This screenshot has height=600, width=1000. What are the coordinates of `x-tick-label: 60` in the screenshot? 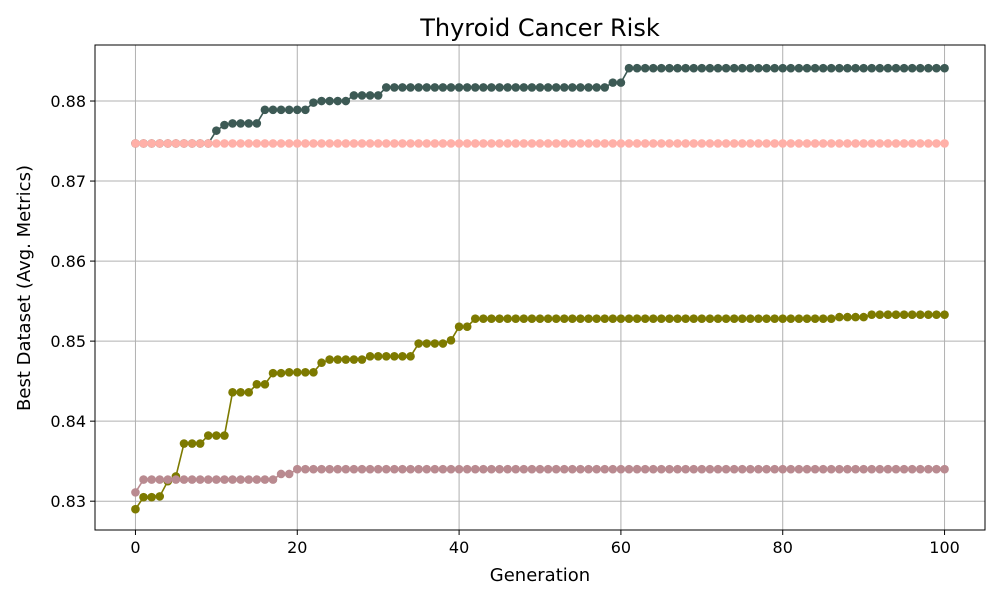 It's located at (621, 547).